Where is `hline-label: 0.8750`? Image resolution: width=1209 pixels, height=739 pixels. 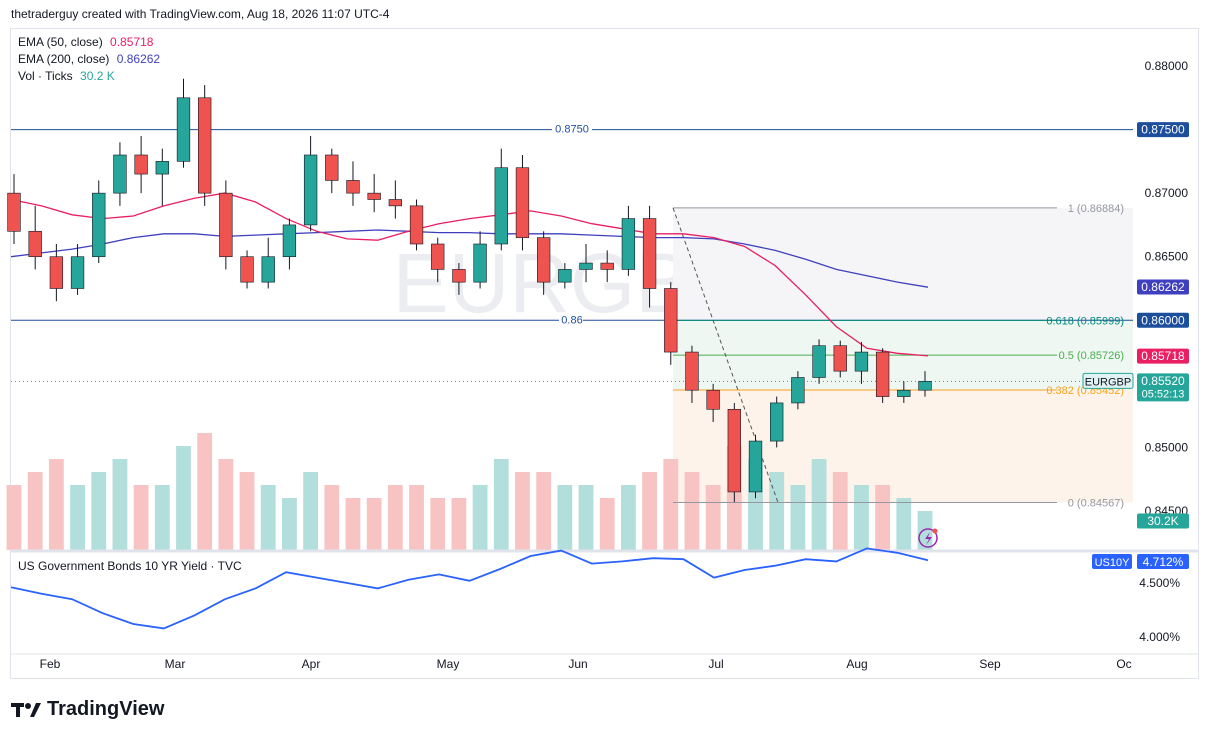 hline-label: 0.8750 is located at coordinates (572, 130).